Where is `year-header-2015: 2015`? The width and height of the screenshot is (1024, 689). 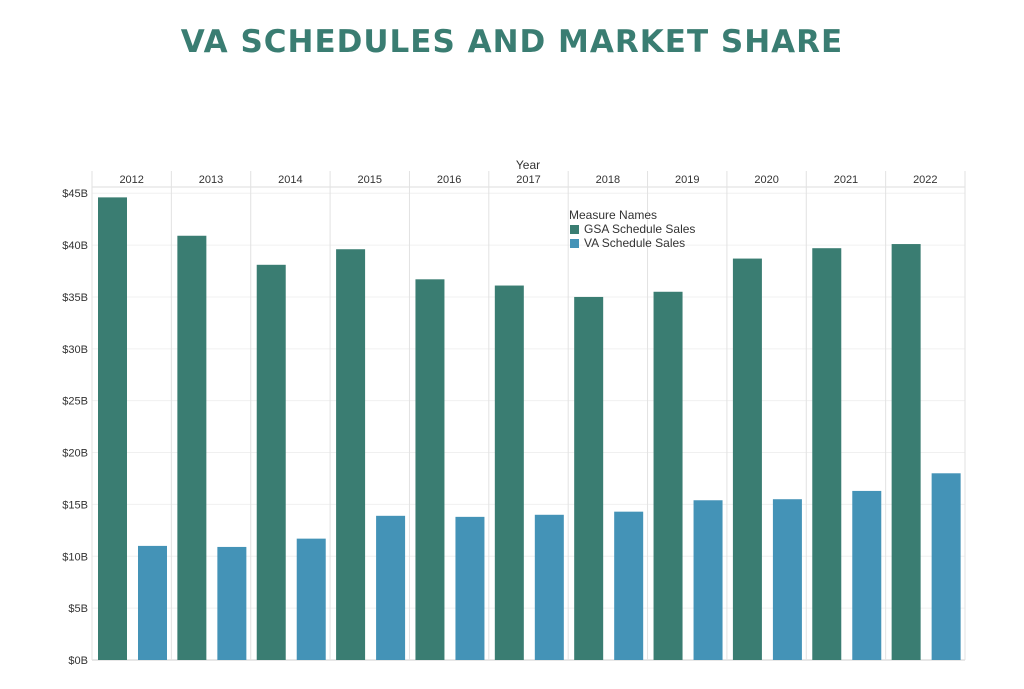
year-header-2015: 2015 is located at coordinates (370, 180).